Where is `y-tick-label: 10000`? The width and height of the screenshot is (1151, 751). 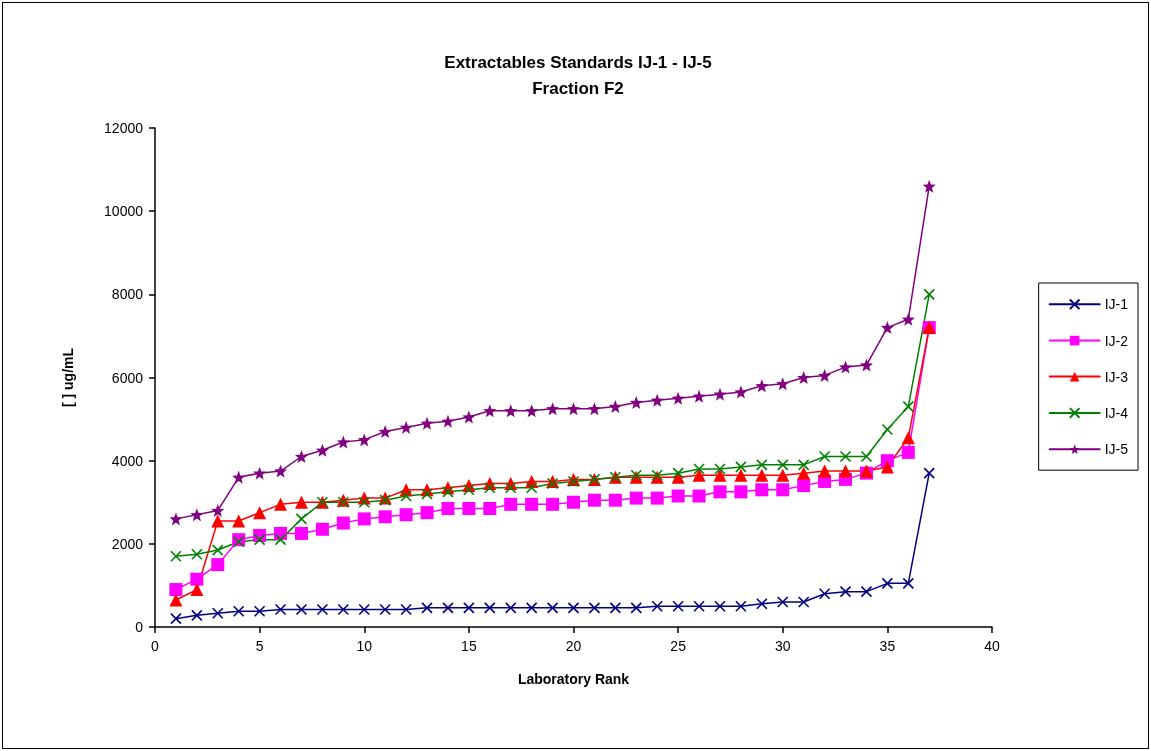 y-tick-label: 10000 is located at coordinates (124, 211).